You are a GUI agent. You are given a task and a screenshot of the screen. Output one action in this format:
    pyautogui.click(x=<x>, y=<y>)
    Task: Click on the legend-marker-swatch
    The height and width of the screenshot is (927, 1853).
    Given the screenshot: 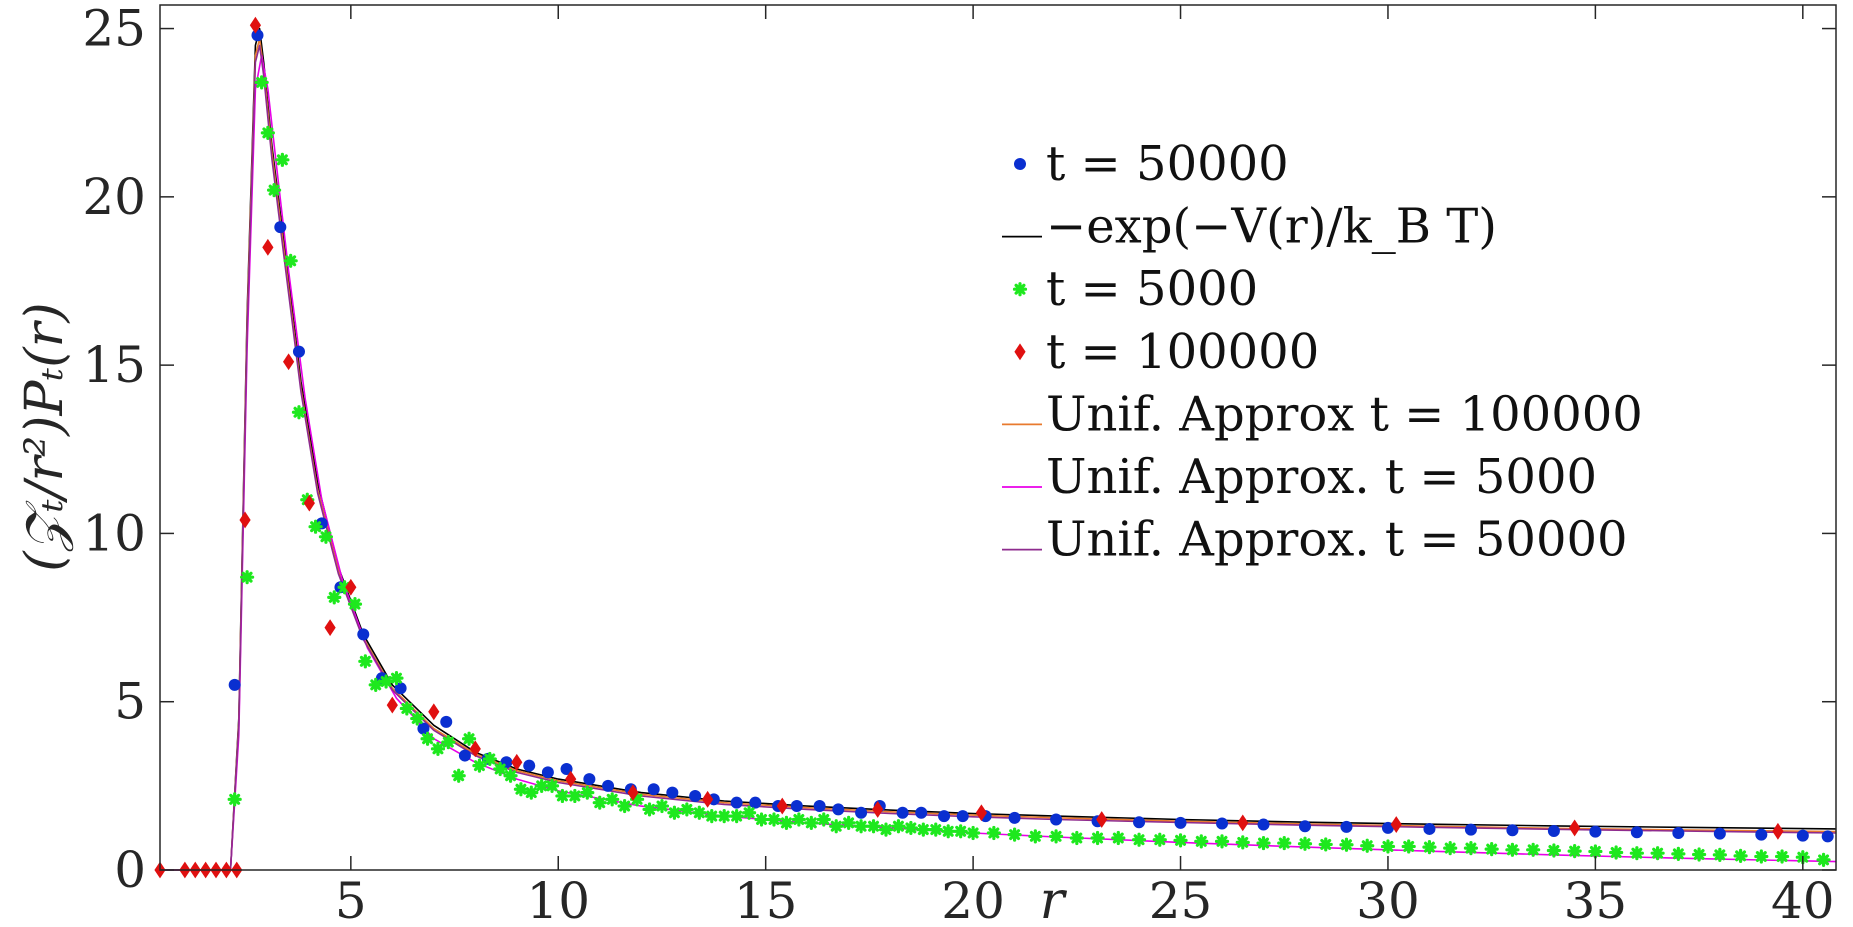 What is the action you would take?
    pyautogui.click(x=1020, y=164)
    